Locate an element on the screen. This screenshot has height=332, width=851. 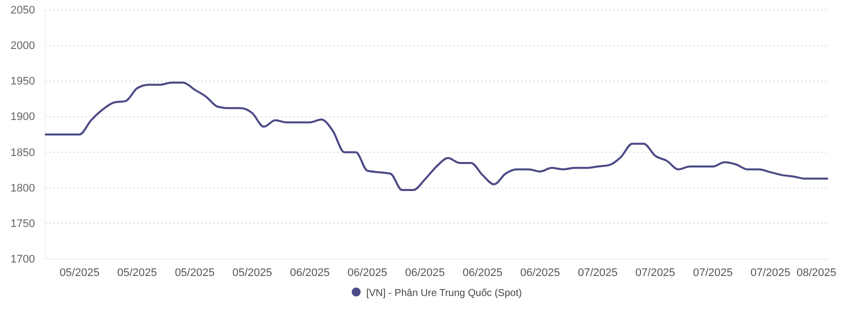
y-tick-label: 1700 is located at coordinates (22, 260).